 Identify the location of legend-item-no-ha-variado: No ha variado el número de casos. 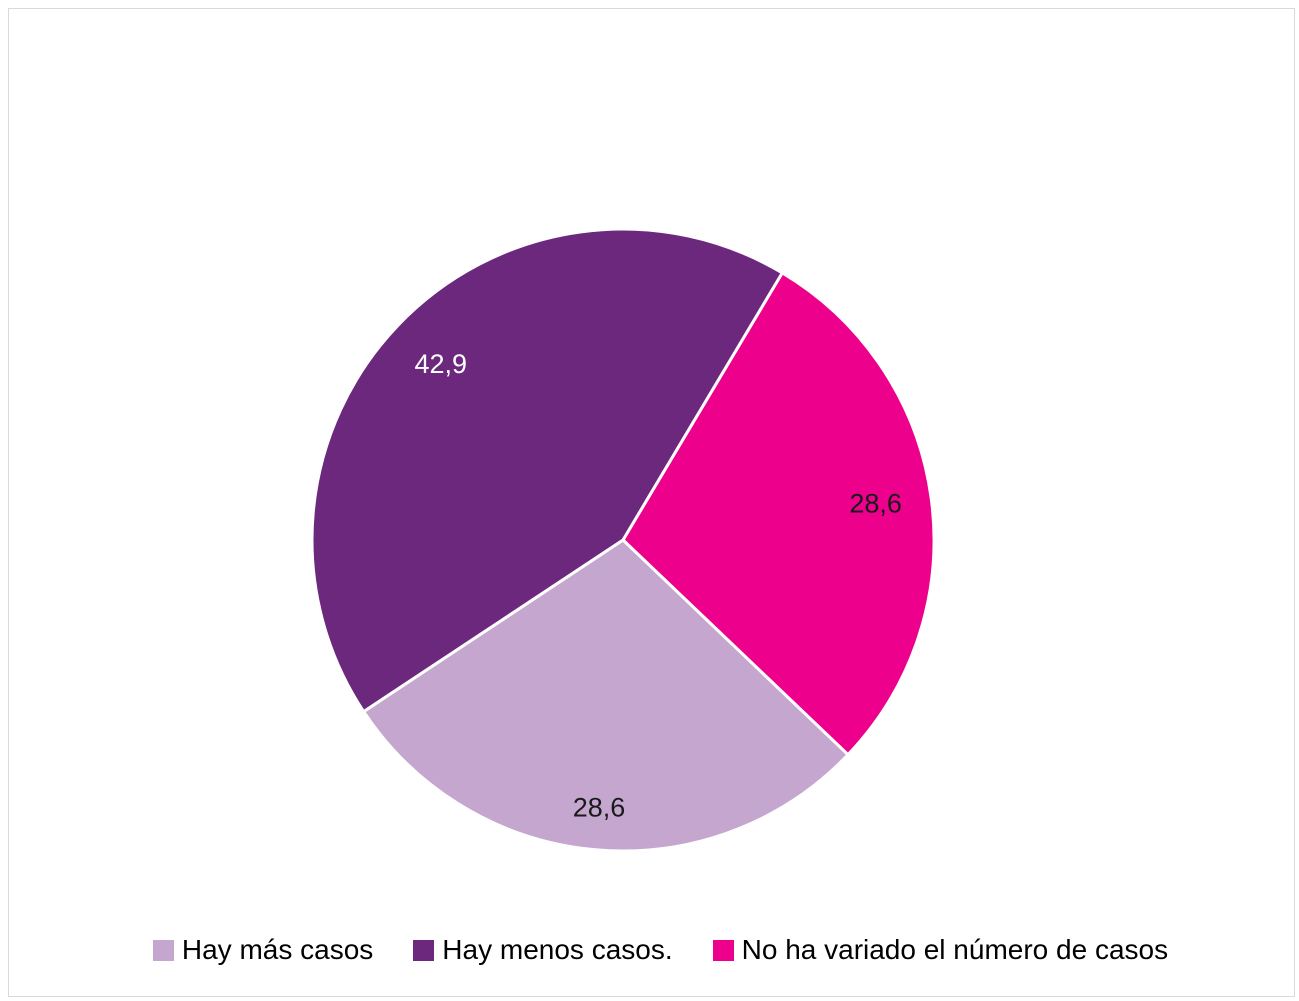
(940, 950).